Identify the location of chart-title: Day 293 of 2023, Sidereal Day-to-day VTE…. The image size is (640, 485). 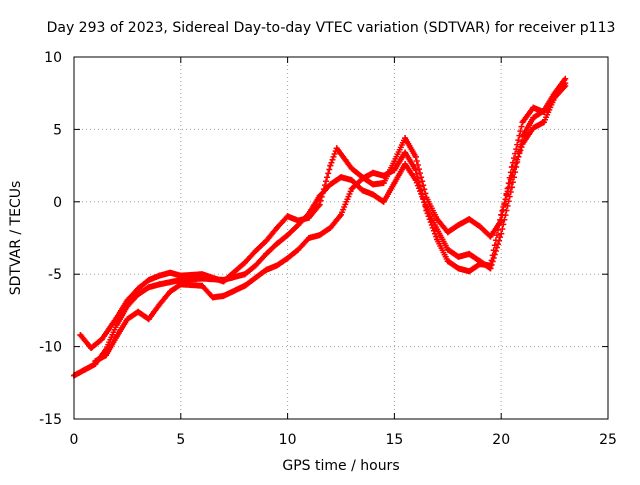
(331, 28).